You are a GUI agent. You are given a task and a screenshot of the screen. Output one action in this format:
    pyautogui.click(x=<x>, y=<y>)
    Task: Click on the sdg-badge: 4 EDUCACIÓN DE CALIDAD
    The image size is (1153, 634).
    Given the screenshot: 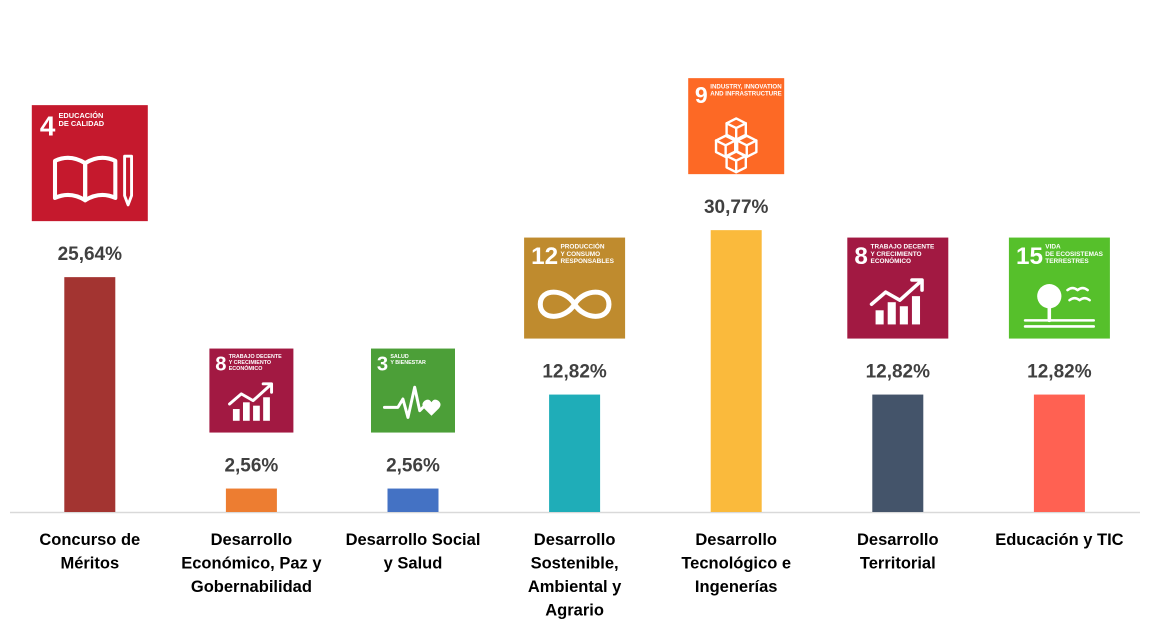 What is the action you would take?
    pyautogui.click(x=89, y=163)
    